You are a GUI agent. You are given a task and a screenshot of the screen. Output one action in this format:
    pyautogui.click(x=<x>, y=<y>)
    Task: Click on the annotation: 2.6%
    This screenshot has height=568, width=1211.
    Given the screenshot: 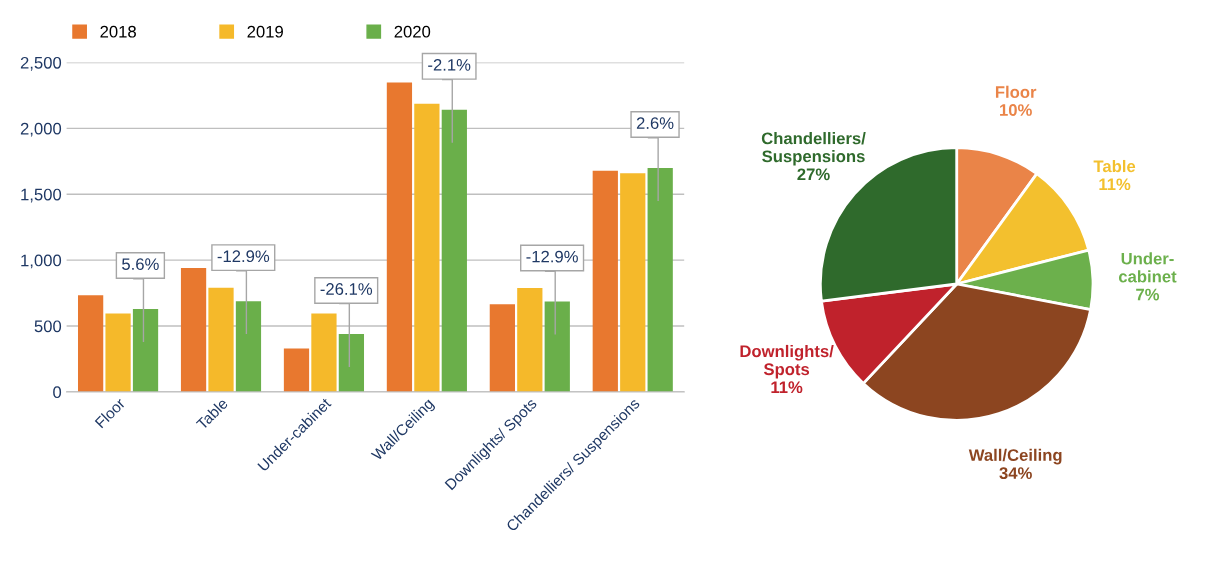 What is the action you would take?
    pyautogui.click(x=655, y=123)
    